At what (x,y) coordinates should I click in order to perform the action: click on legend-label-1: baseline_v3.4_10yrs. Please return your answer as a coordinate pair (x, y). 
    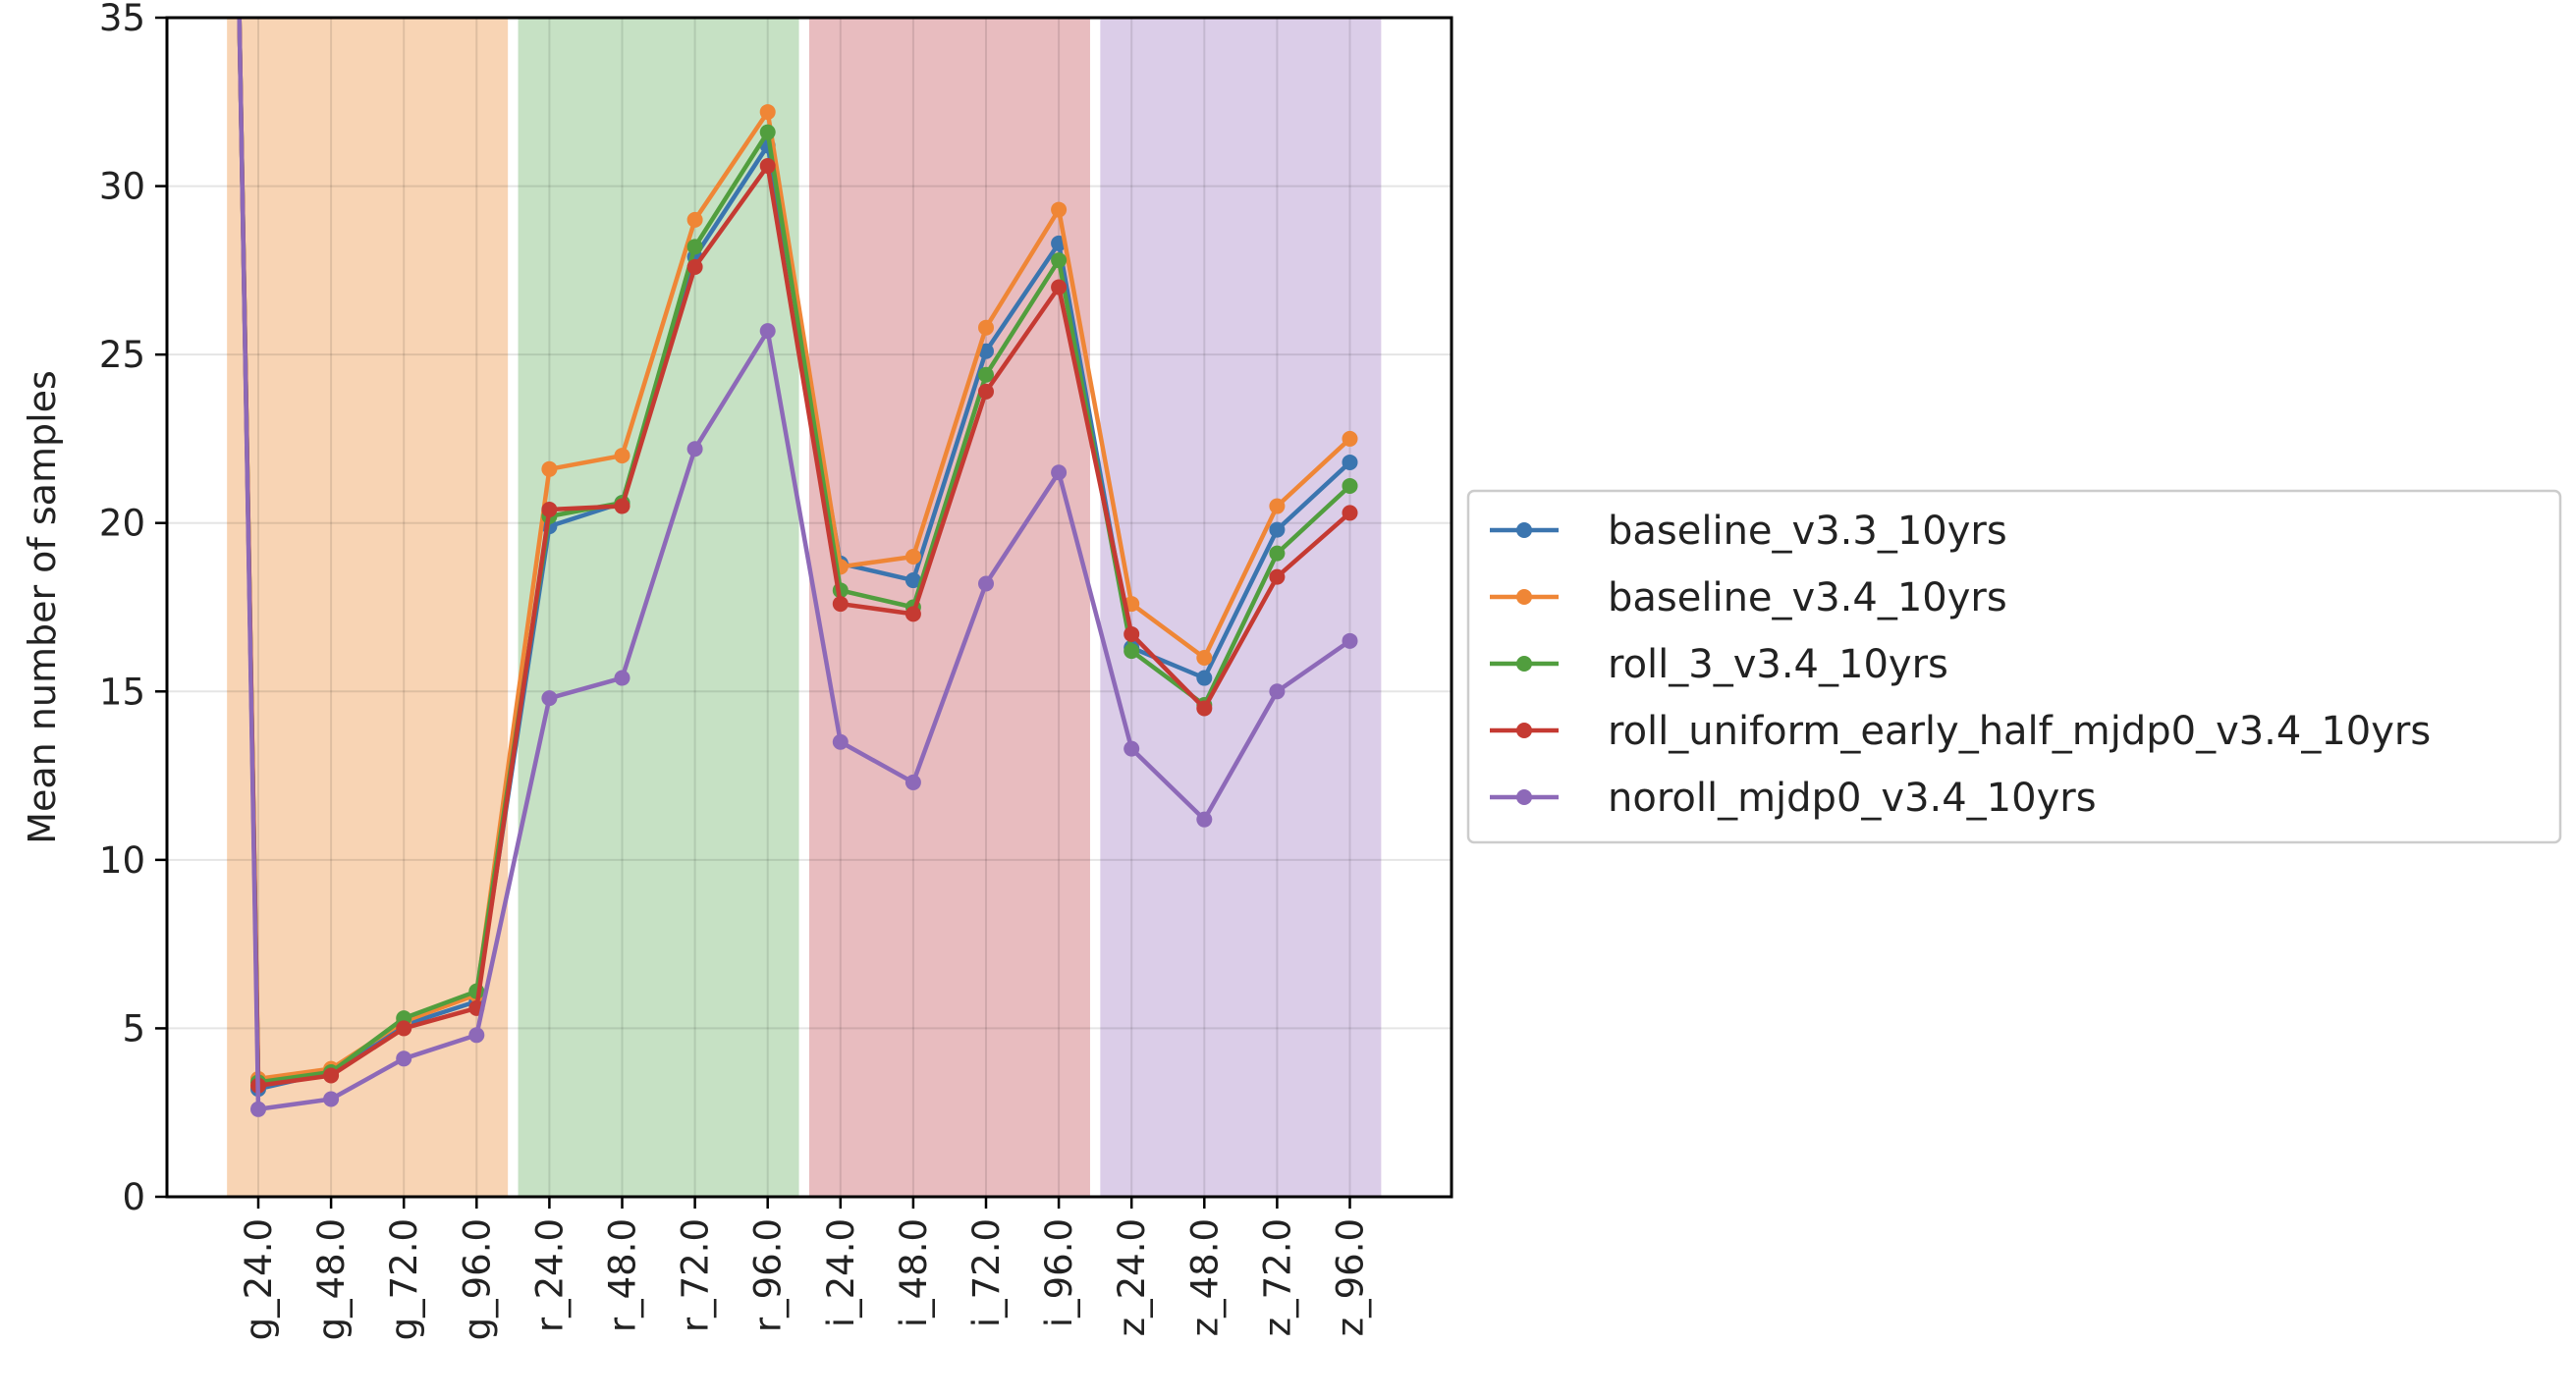
    Looking at the image, I should click on (1807, 597).